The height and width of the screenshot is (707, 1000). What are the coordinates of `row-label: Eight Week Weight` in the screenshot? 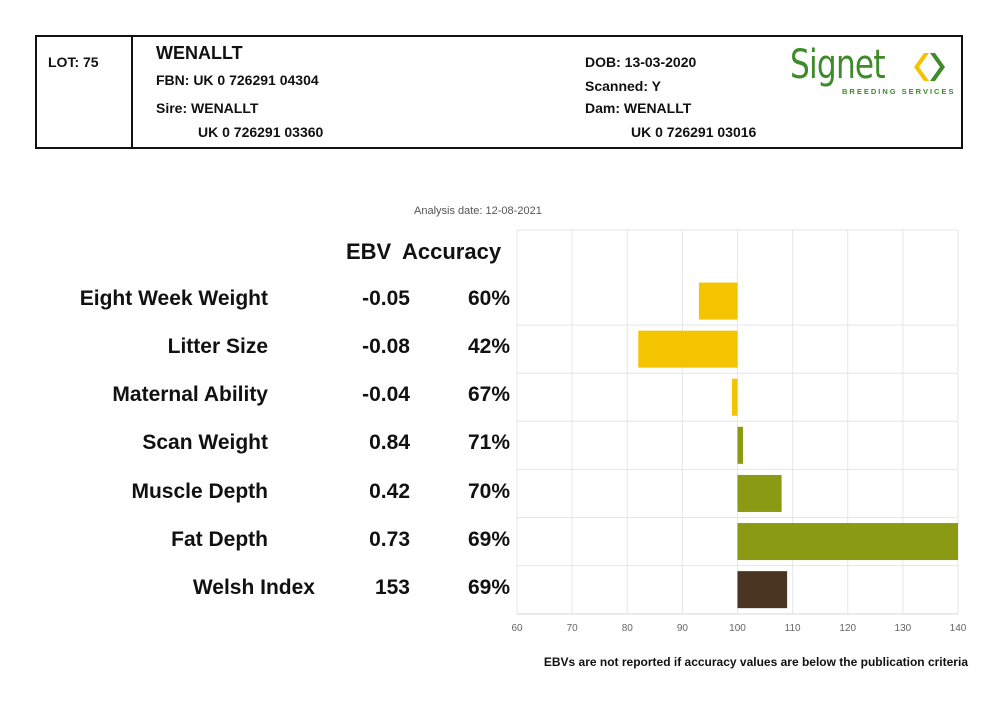 It's located at (173, 298).